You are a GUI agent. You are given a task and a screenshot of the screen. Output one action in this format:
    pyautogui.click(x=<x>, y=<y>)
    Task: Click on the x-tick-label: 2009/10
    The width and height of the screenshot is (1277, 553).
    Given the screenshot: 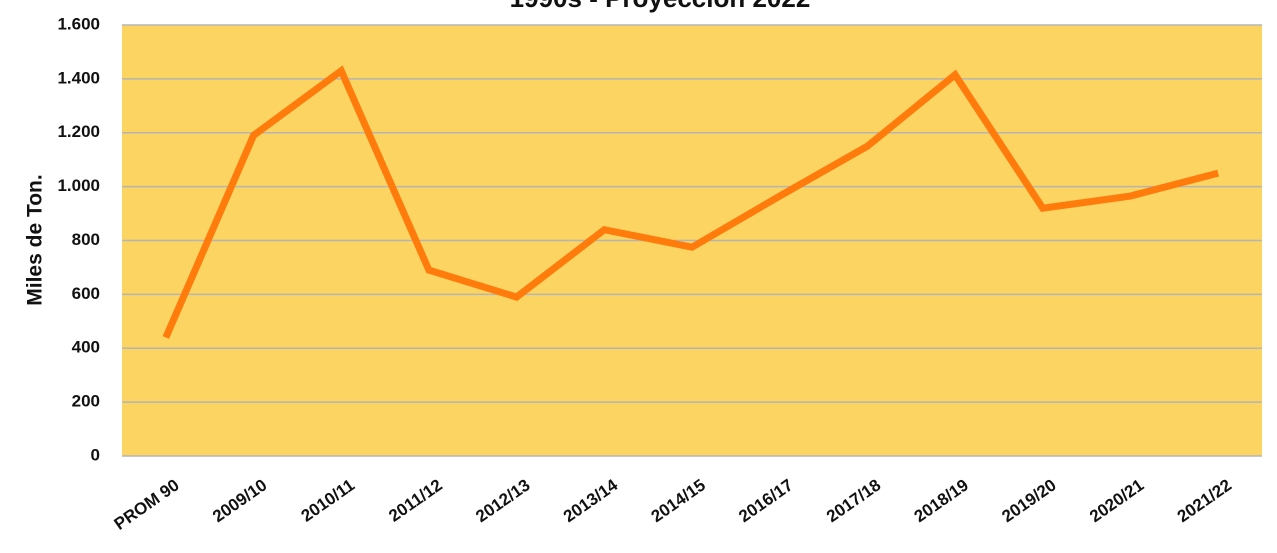 What is the action you would take?
    pyautogui.click(x=239, y=500)
    